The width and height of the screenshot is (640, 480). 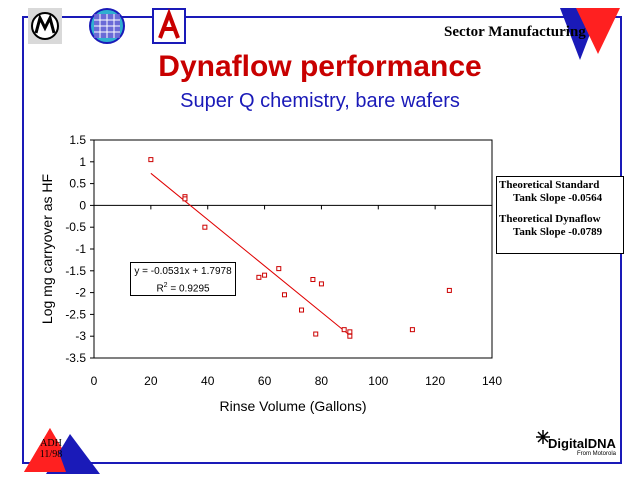 I want to click on trendline-equation: y = -0.0531x + 1.7978 R2 = 0.9295, so click(x=183, y=279).